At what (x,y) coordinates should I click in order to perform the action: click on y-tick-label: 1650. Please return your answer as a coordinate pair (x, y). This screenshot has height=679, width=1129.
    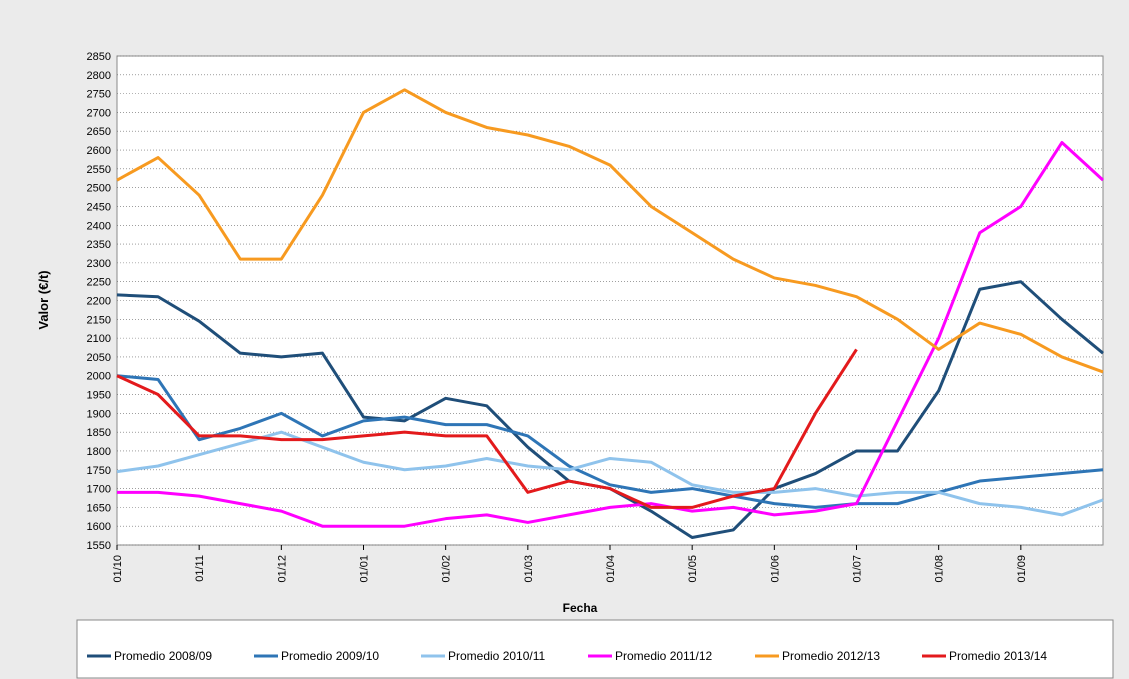
    Looking at the image, I should click on (99, 508).